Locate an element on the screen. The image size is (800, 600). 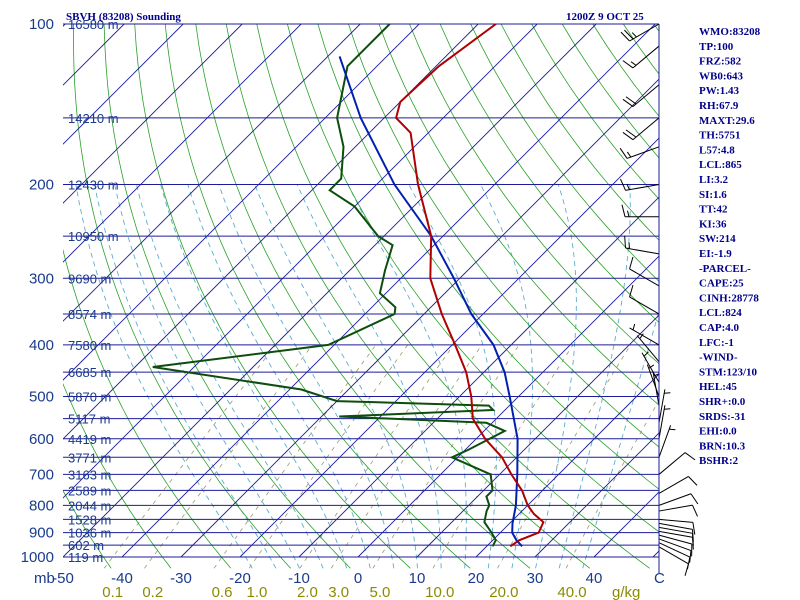
pressure-unit-label: mb is located at coordinates (44, 578).